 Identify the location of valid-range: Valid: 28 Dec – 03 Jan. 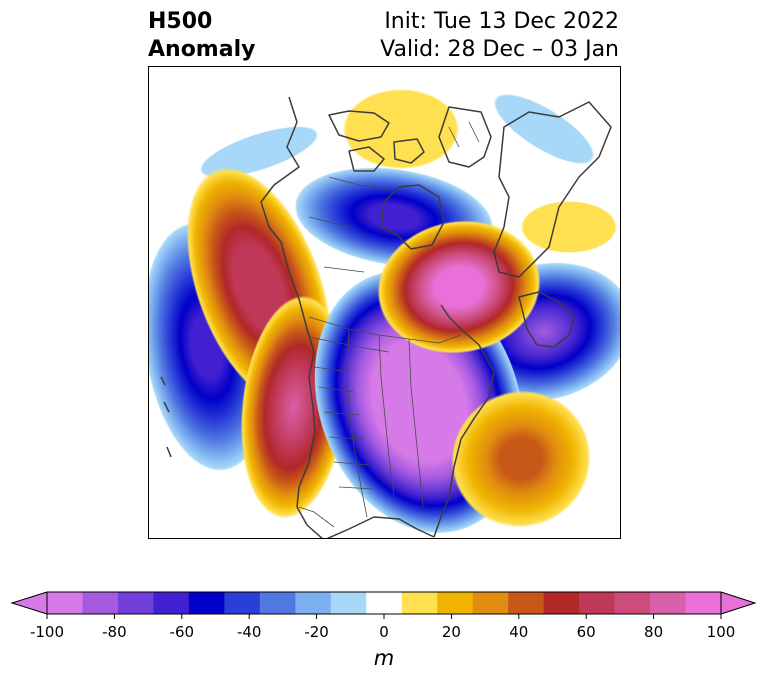
(499, 49).